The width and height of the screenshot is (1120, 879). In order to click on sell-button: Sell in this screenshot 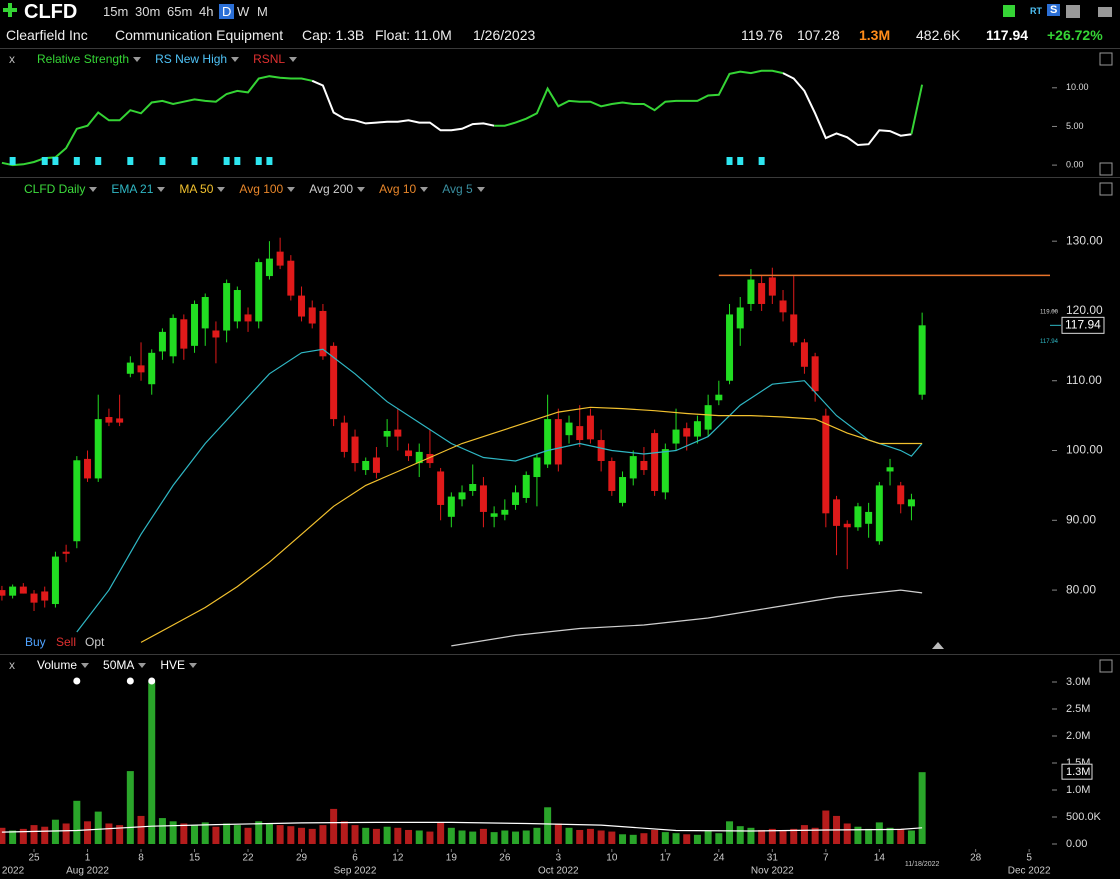, I will do `click(66, 642)`.